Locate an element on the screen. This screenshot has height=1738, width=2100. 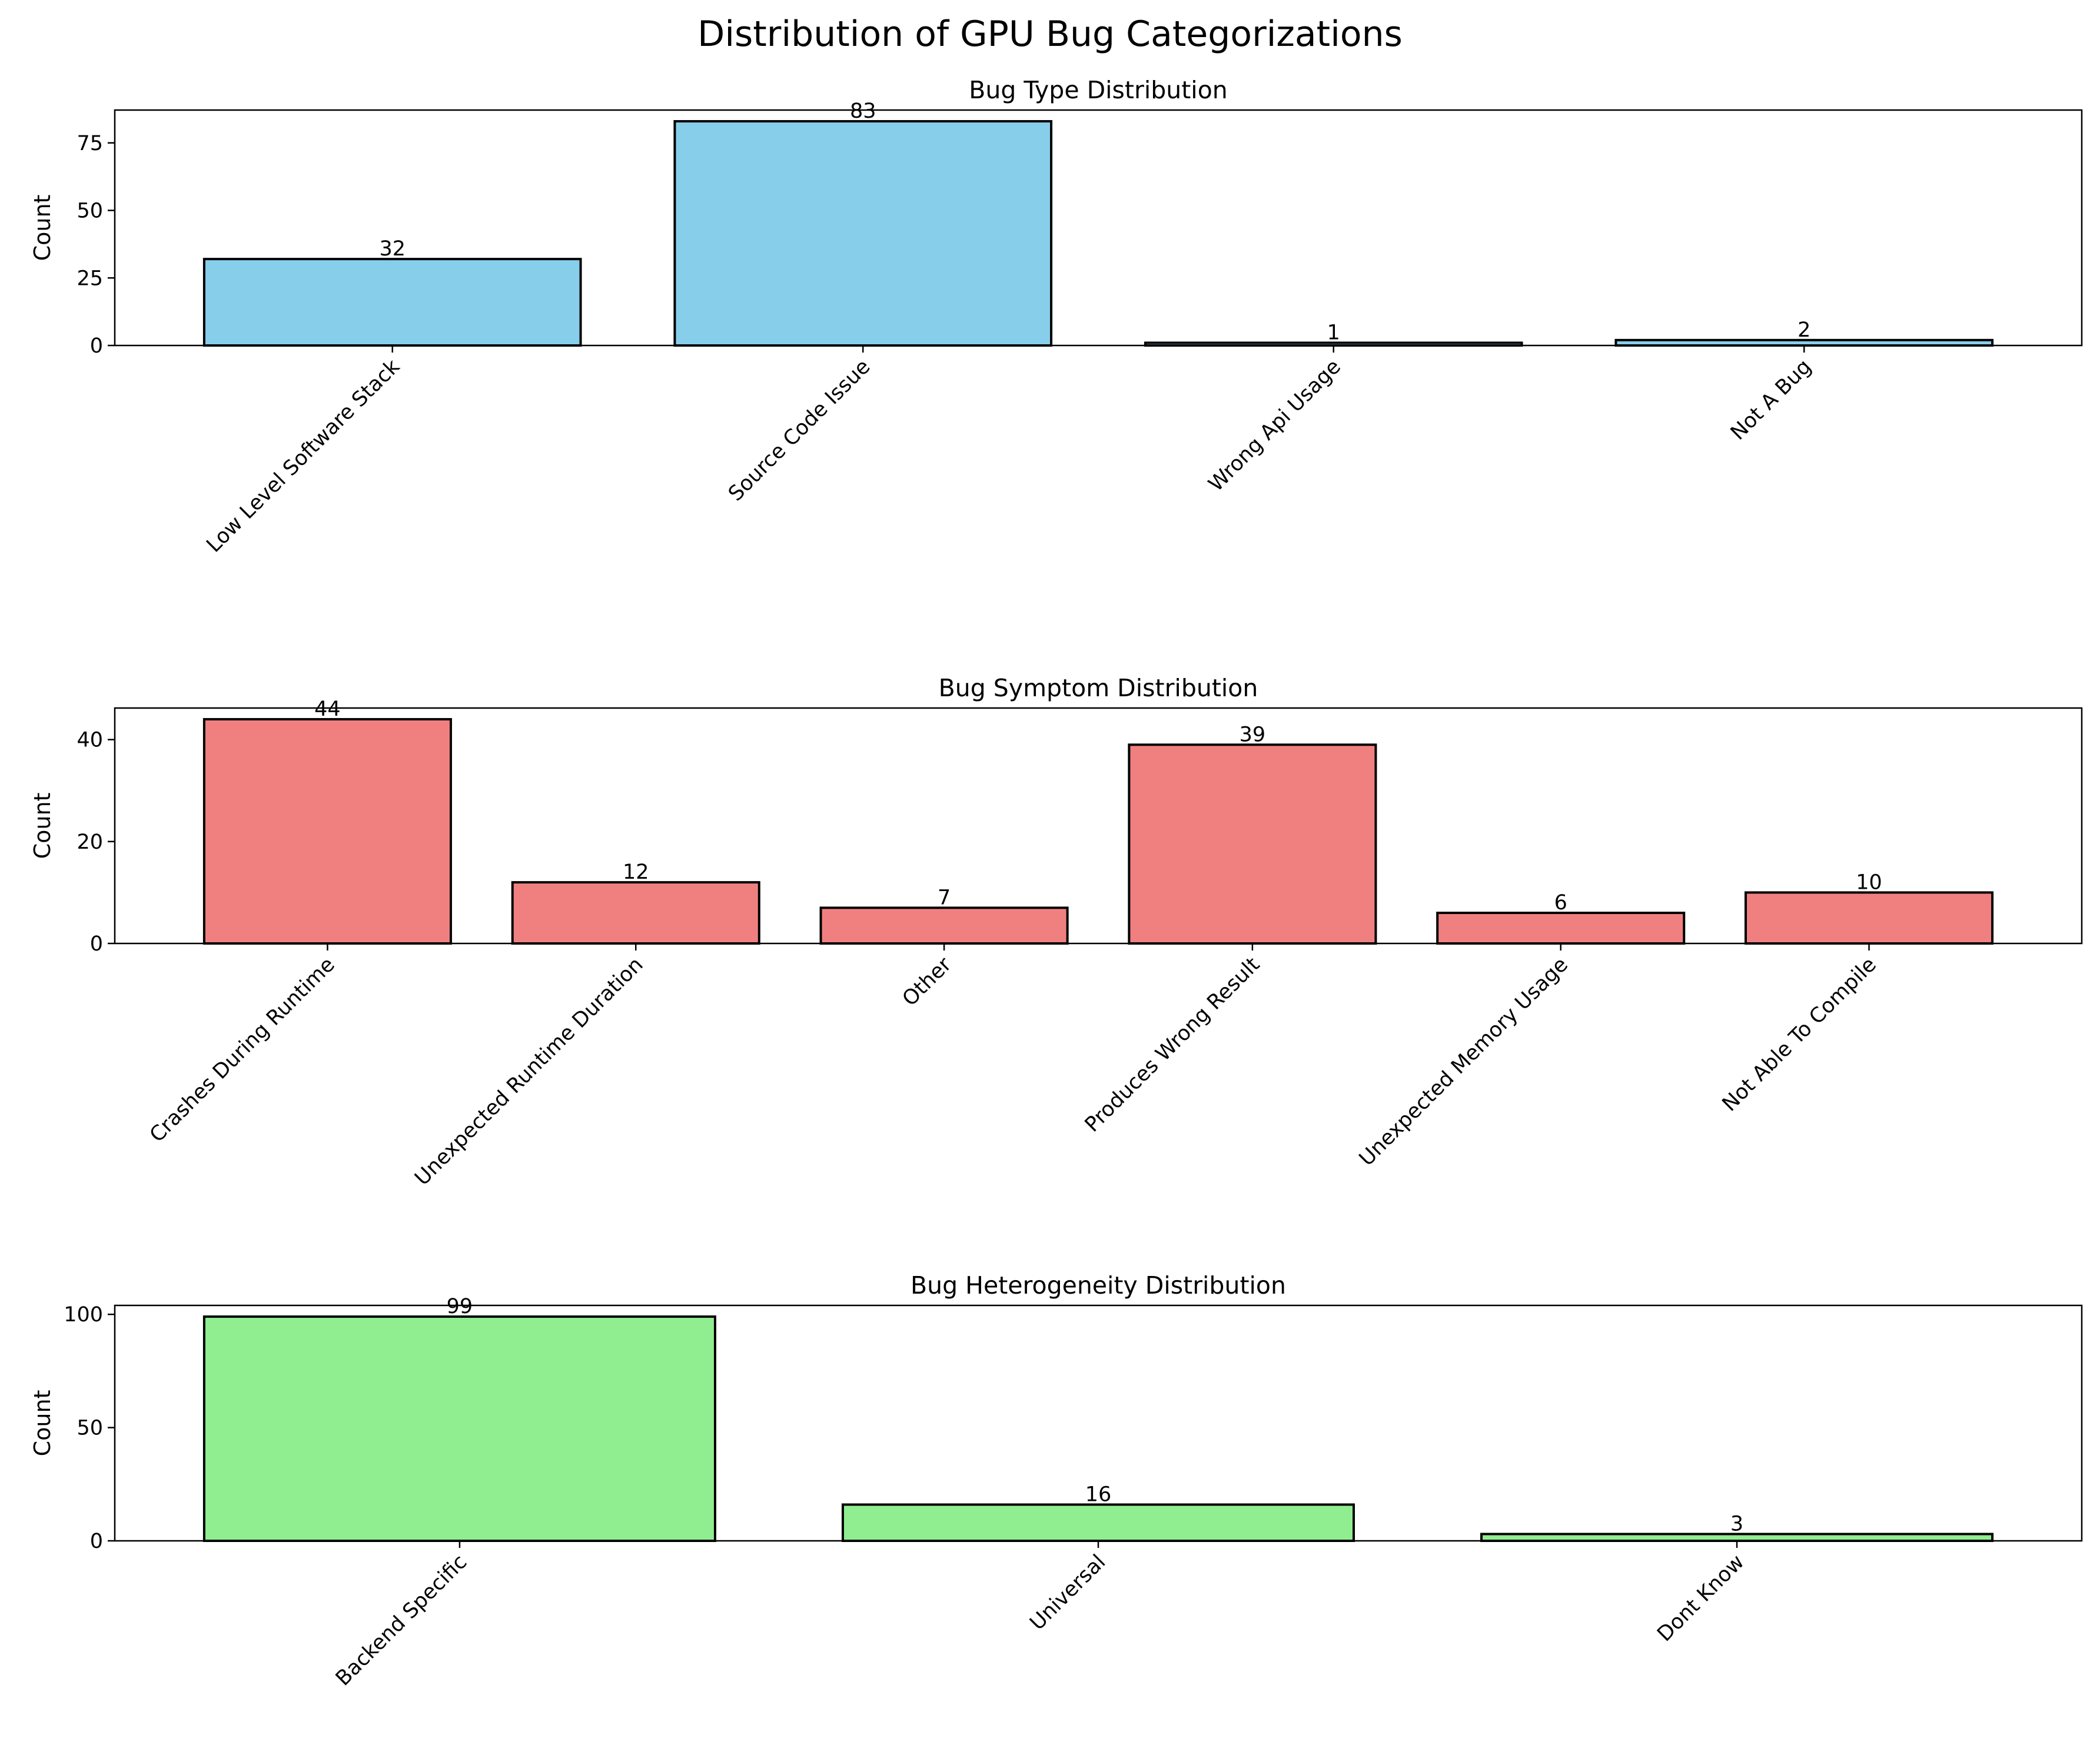
bug-type-value-label: 32 is located at coordinates (392, 249).